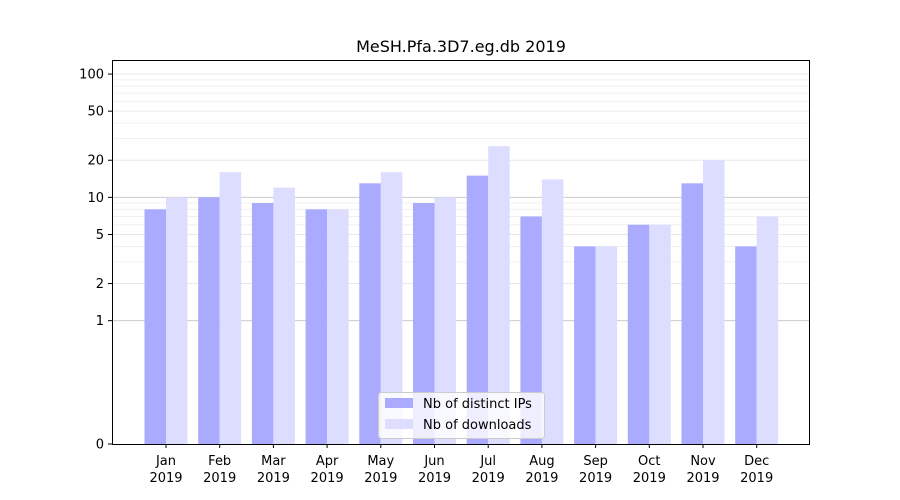 This screenshot has height=500, width=900. Describe the element at coordinates (95, 198) in the screenshot. I see `y-tick-label: 10` at that location.